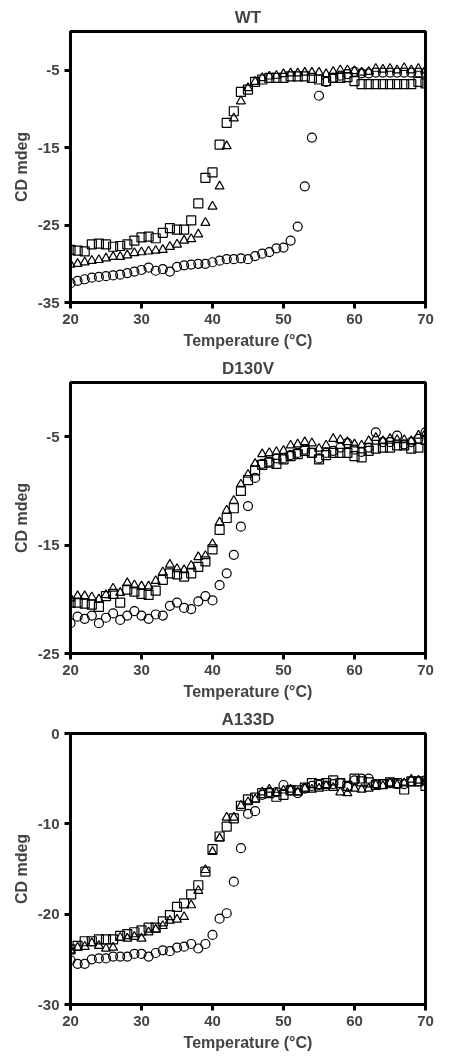  I want to click on chart-title: WT, so click(248, 17).